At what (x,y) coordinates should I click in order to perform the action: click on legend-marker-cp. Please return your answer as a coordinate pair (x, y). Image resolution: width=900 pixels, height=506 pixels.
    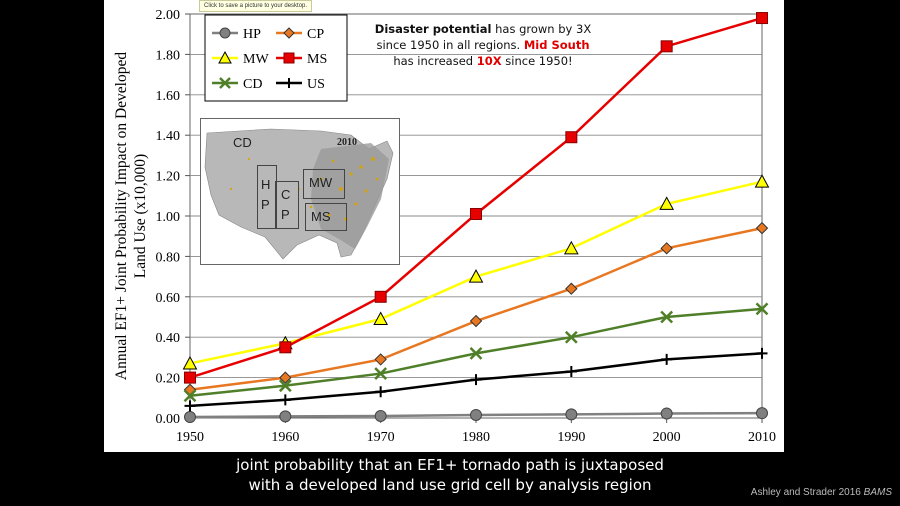
    Looking at the image, I should click on (289, 33).